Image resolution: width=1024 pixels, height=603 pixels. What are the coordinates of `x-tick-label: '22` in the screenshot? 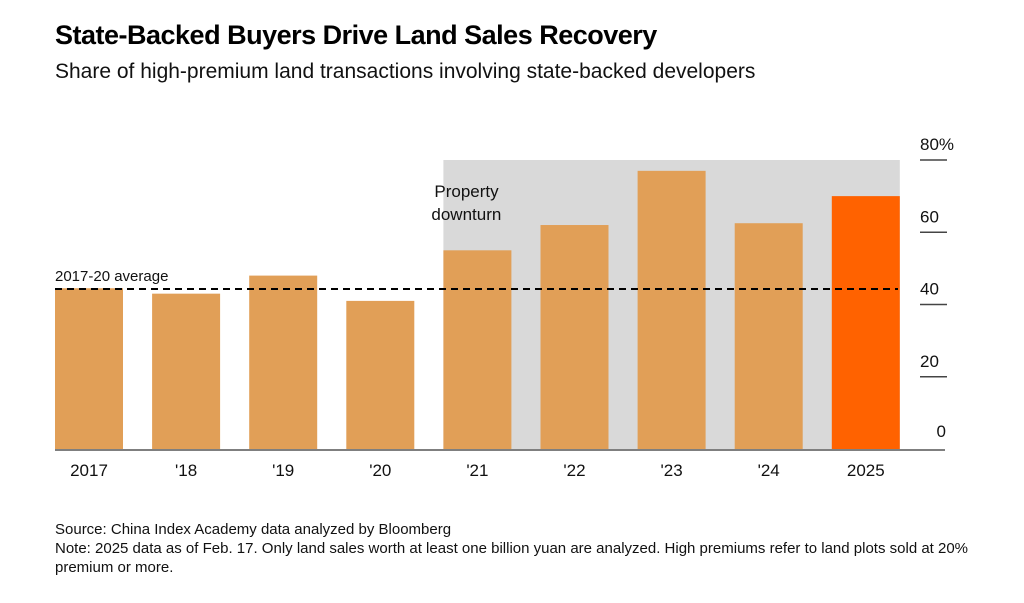 It's located at (574, 470).